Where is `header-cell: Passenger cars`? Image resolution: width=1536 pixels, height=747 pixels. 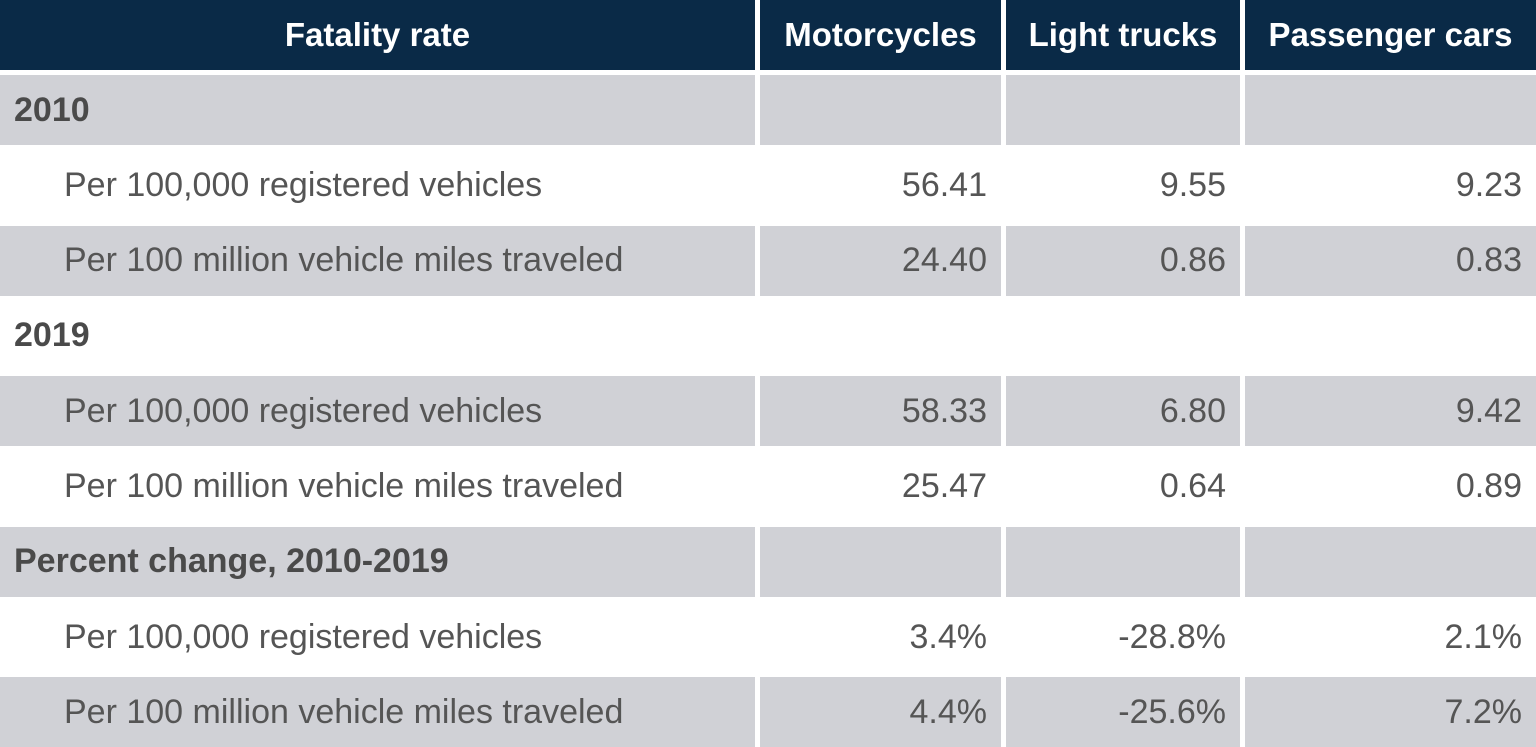 header-cell: Passenger cars is located at coordinates (1390, 35).